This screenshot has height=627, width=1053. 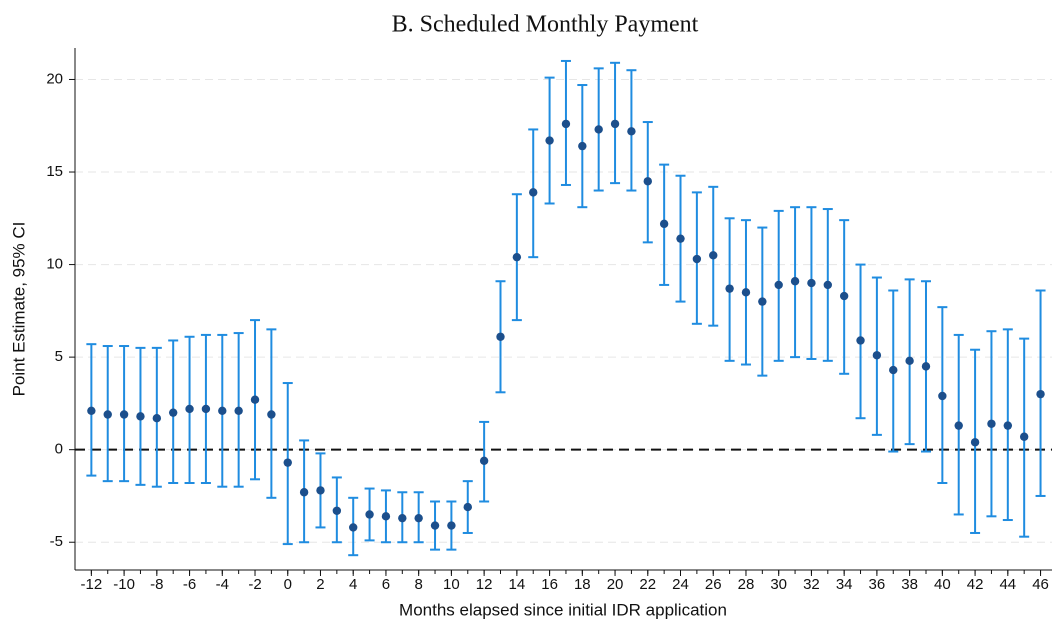 What do you see at coordinates (320, 584) in the screenshot?
I see `x-tick-label: 2` at bounding box center [320, 584].